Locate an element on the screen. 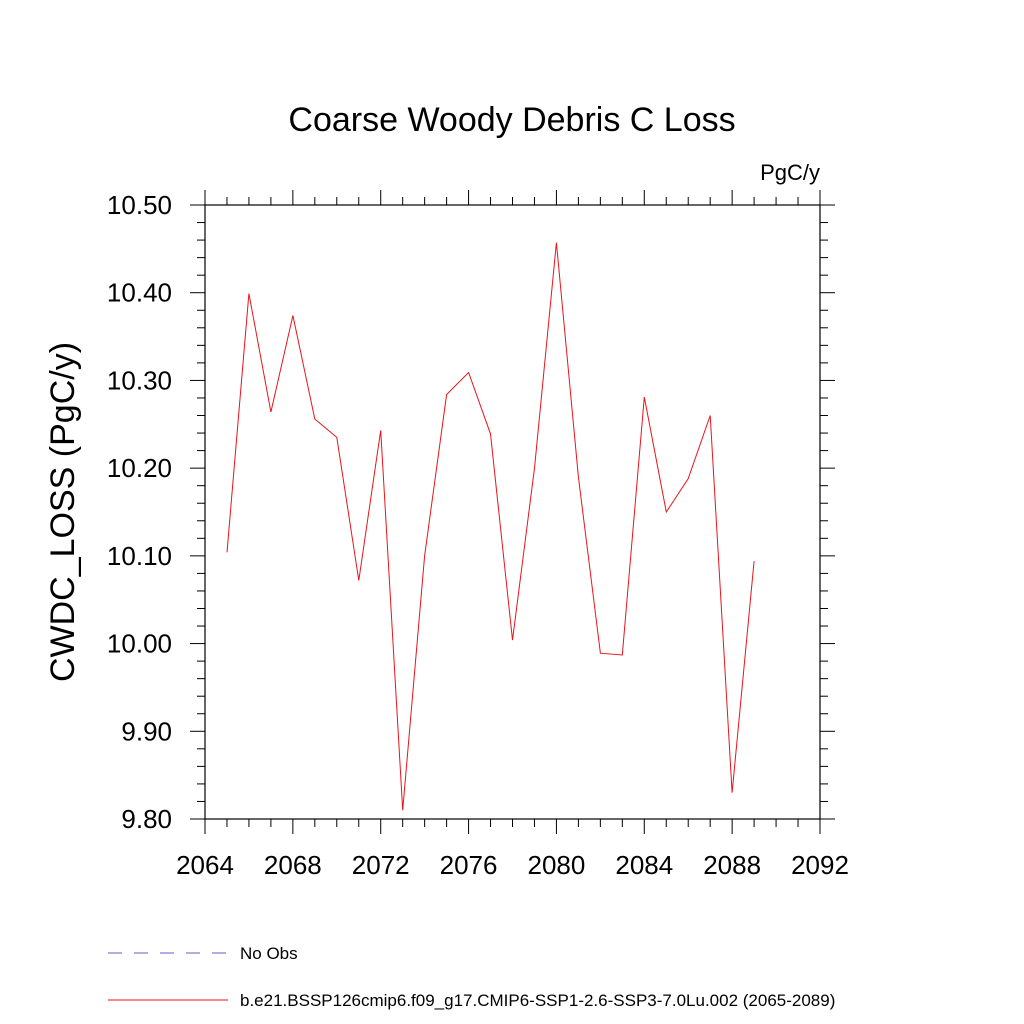 The height and width of the screenshot is (1024, 1024). y-tick-label: 10.40 is located at coordinates (139, 293).